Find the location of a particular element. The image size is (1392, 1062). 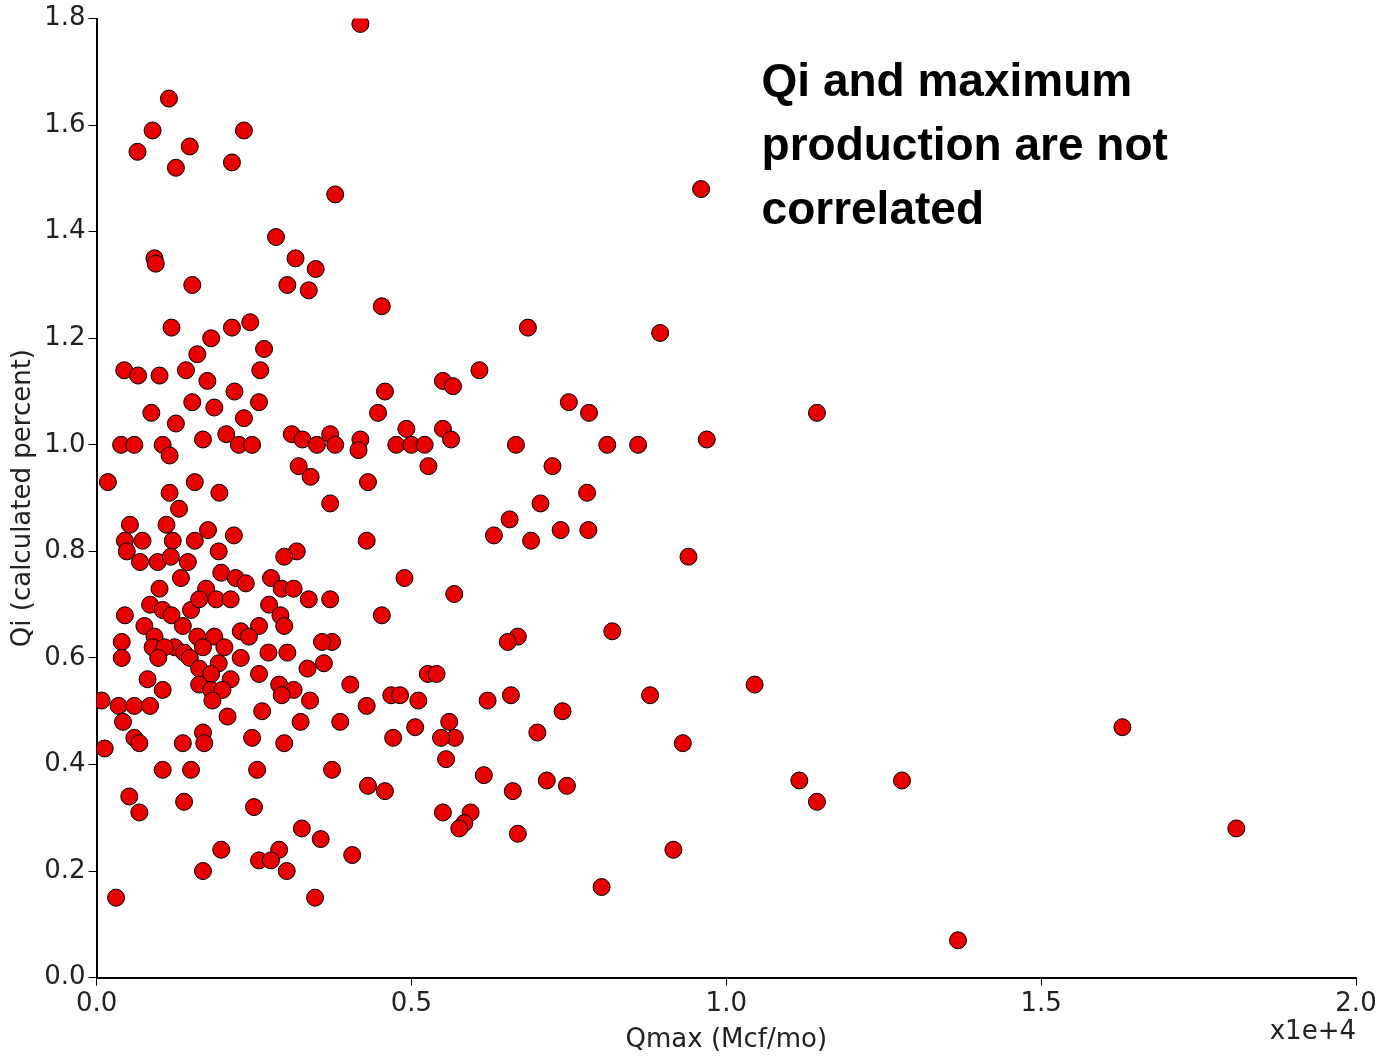

text: x1e+4 is located at coordinates (1312, 1030).